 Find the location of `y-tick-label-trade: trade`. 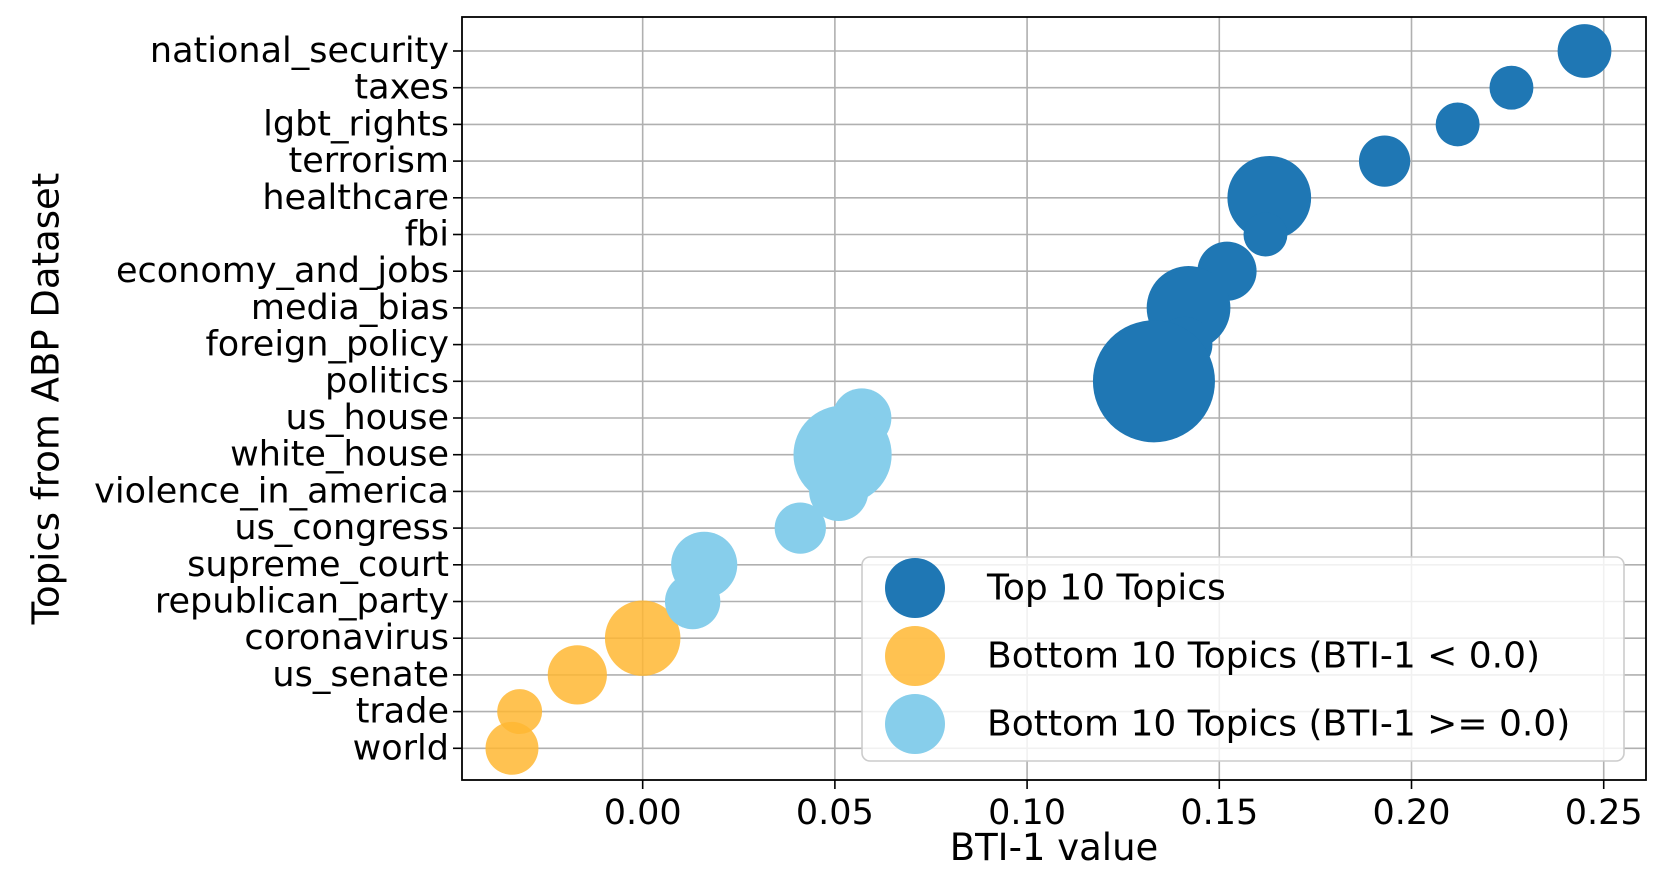

y-tick-label-trade: trade is located at coordinates (402, 712).